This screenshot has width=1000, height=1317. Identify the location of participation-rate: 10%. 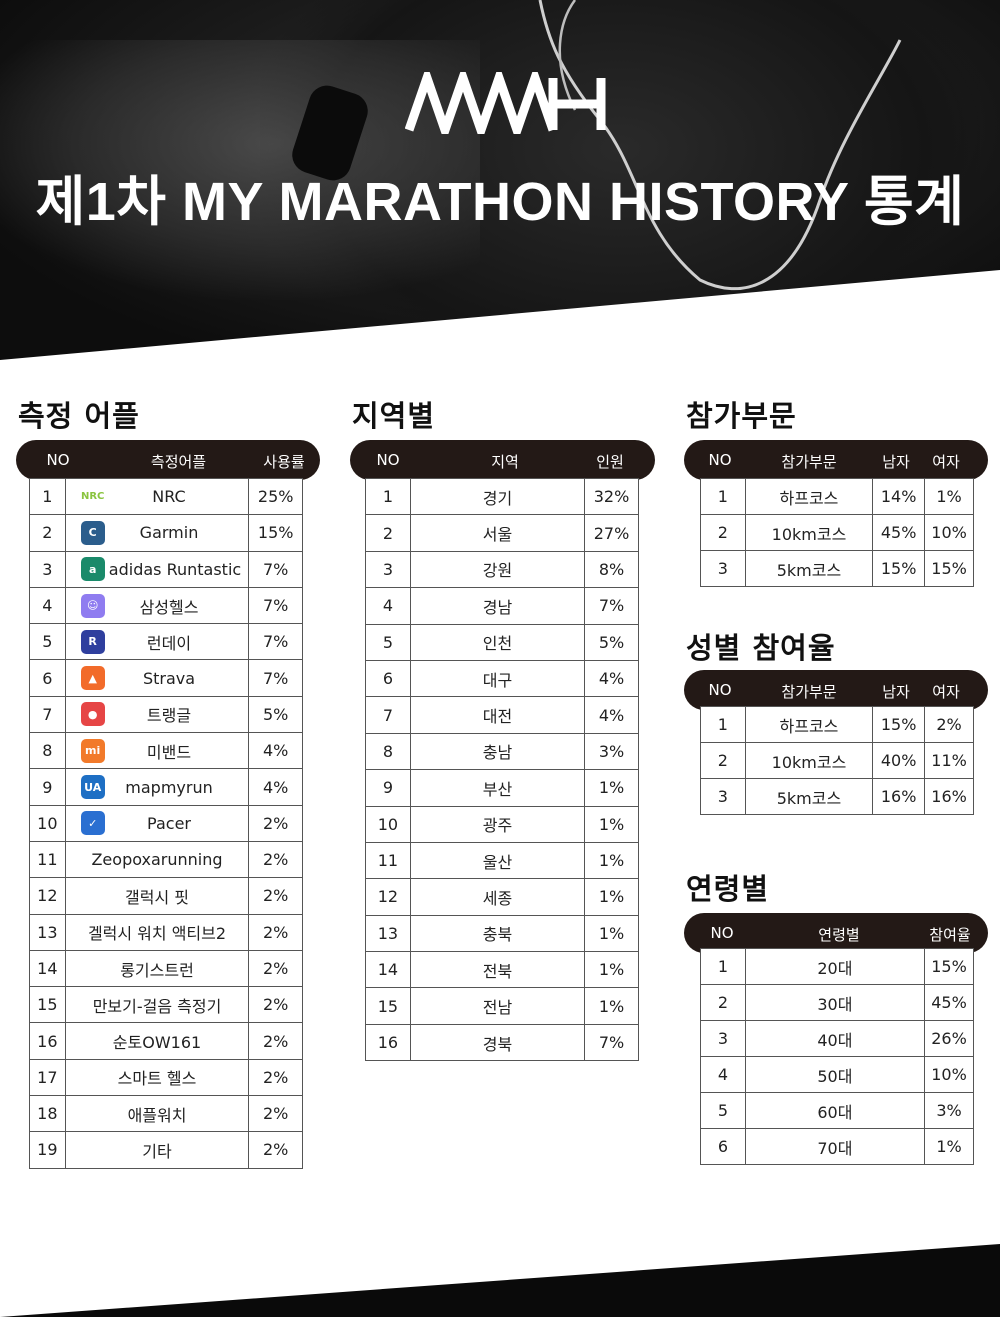
(949, 1074).